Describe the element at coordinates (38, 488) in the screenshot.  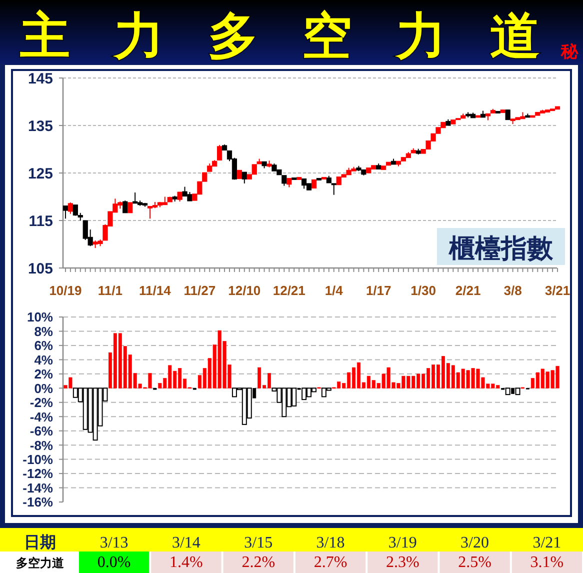
I see `y-tick-label: -14%` at that location.